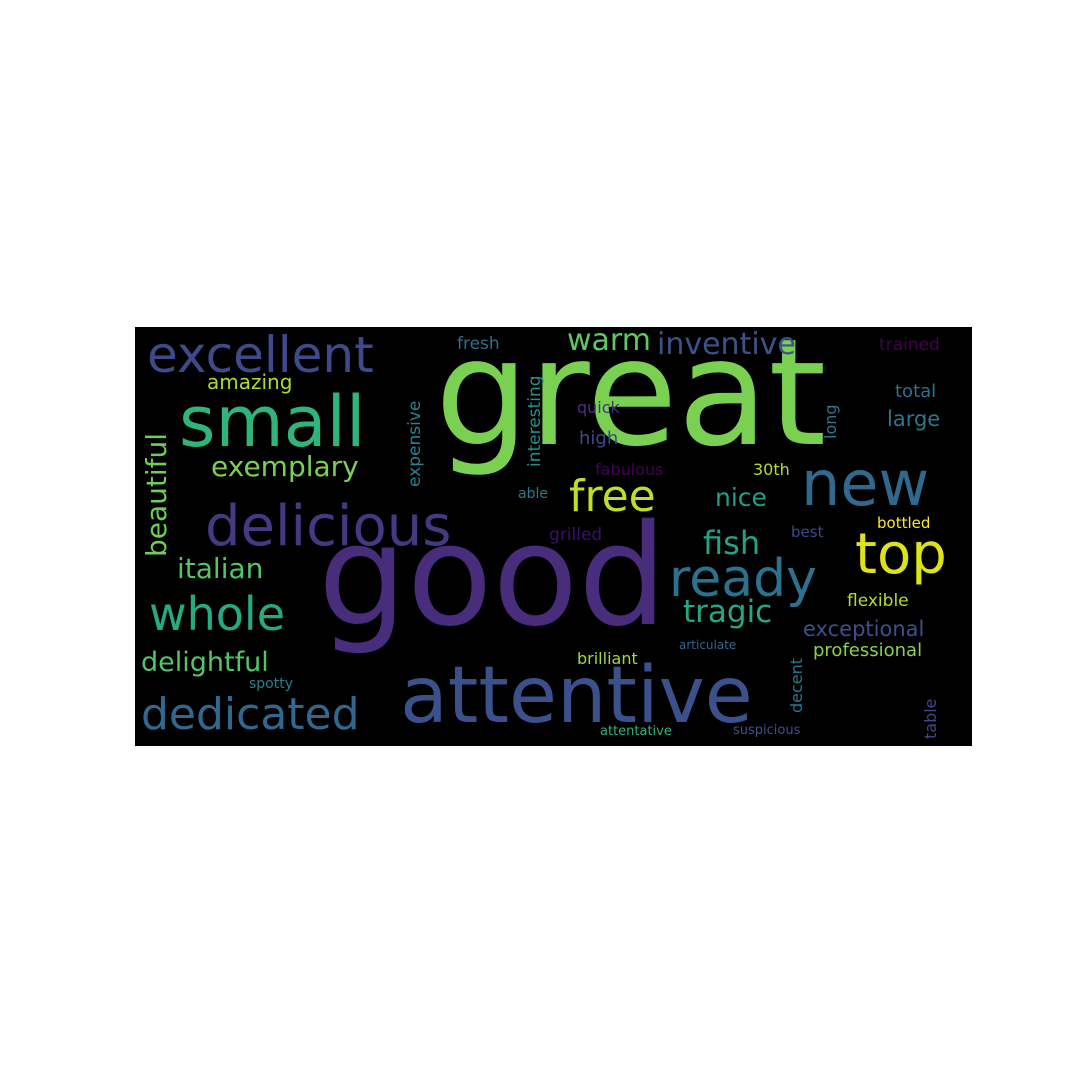  I want to click on word-articulate: articulate, so click(708, 645).